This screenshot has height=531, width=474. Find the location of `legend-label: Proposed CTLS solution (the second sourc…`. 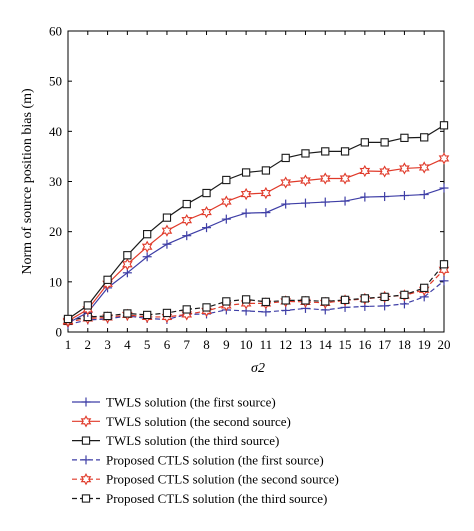

legend-label: Proposed CTLS solution (the second sourc… is located at coordinates (222, 479).